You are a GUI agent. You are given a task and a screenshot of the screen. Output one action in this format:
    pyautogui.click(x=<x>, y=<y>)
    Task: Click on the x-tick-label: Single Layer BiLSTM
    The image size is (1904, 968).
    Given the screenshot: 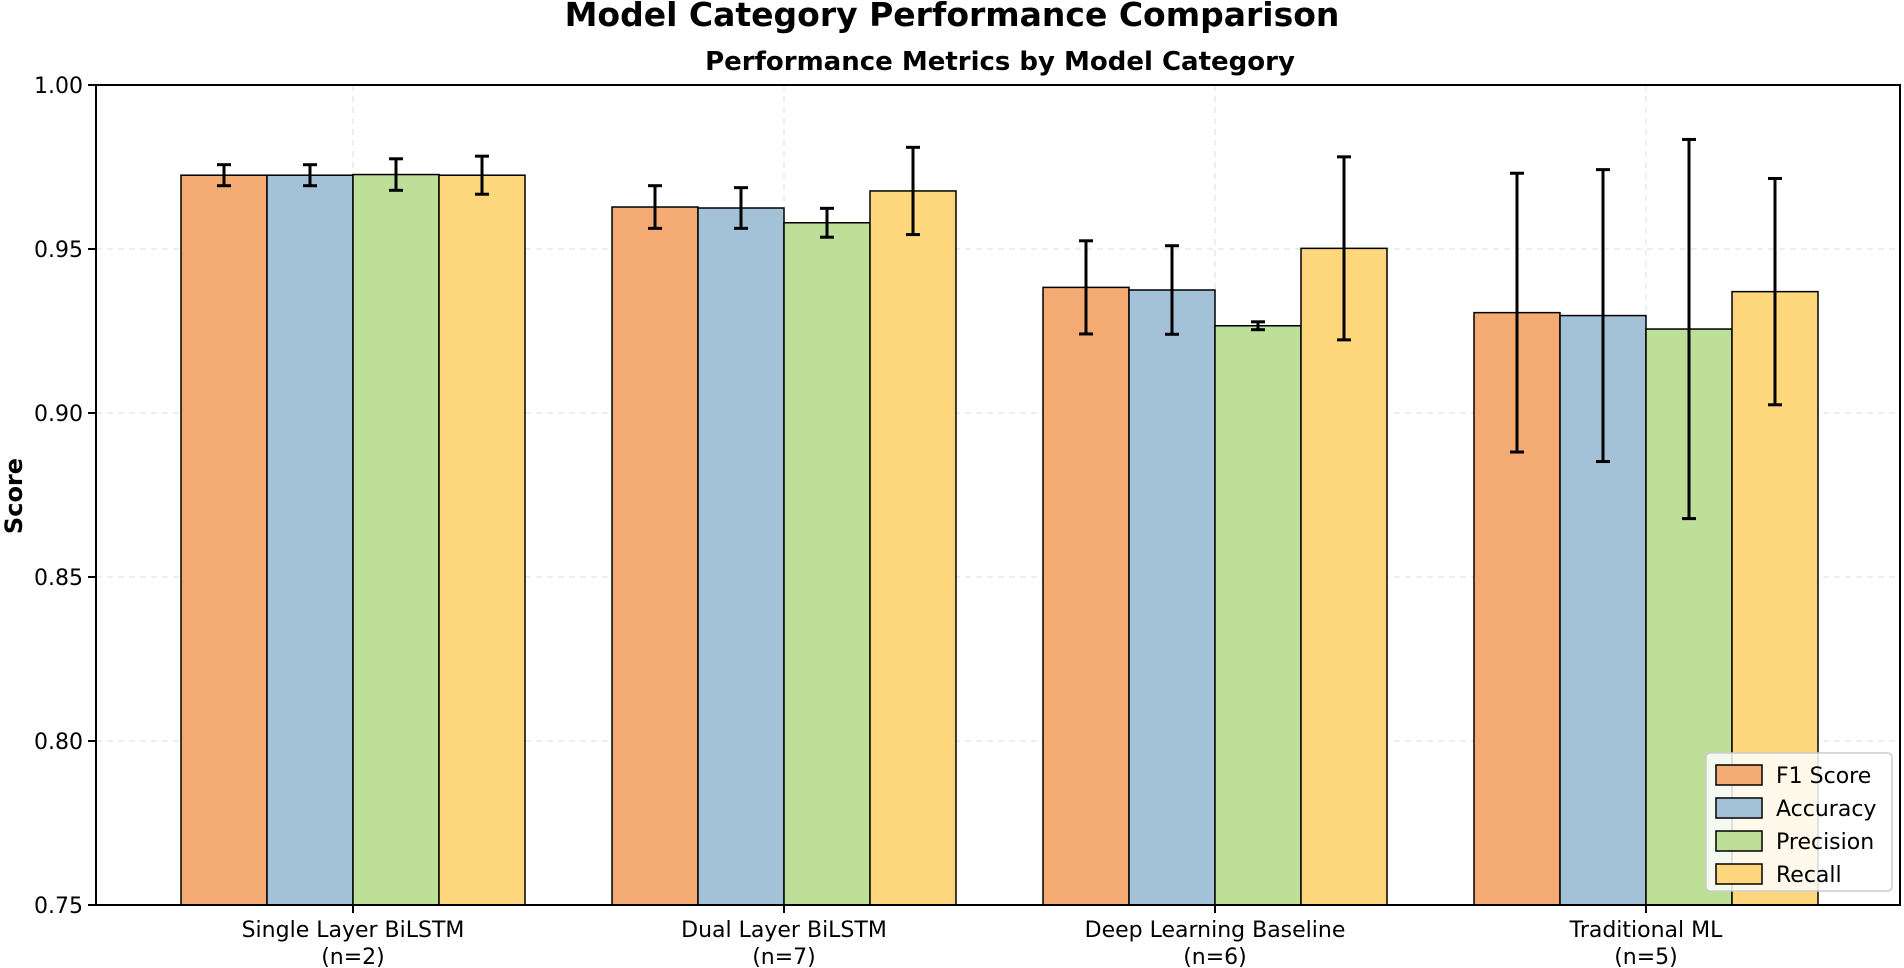 What is the action you would take?
    pyautogui.click(x=353, y=930)
    